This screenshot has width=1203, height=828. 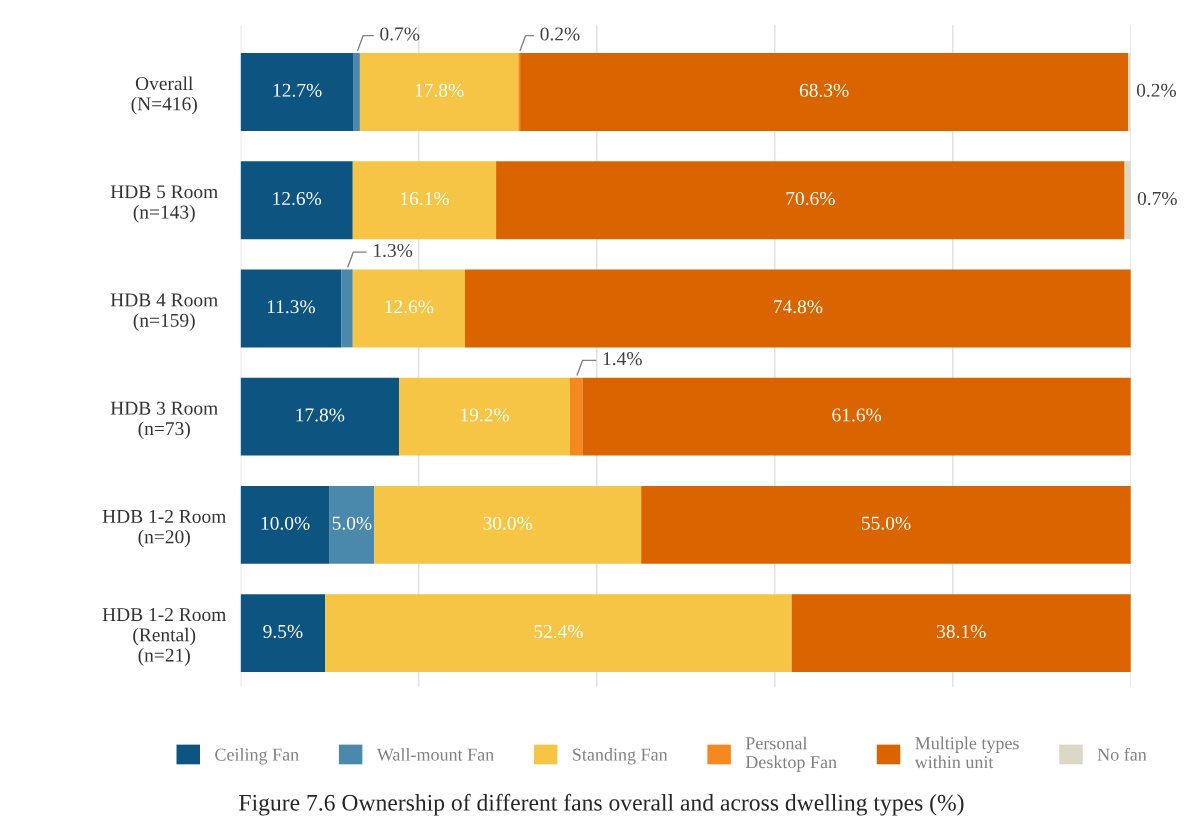 What do you see at coordinates (1122, 754) in the screenshot?
I see `legend-label: No fan` at bounding box center [1122, 754].